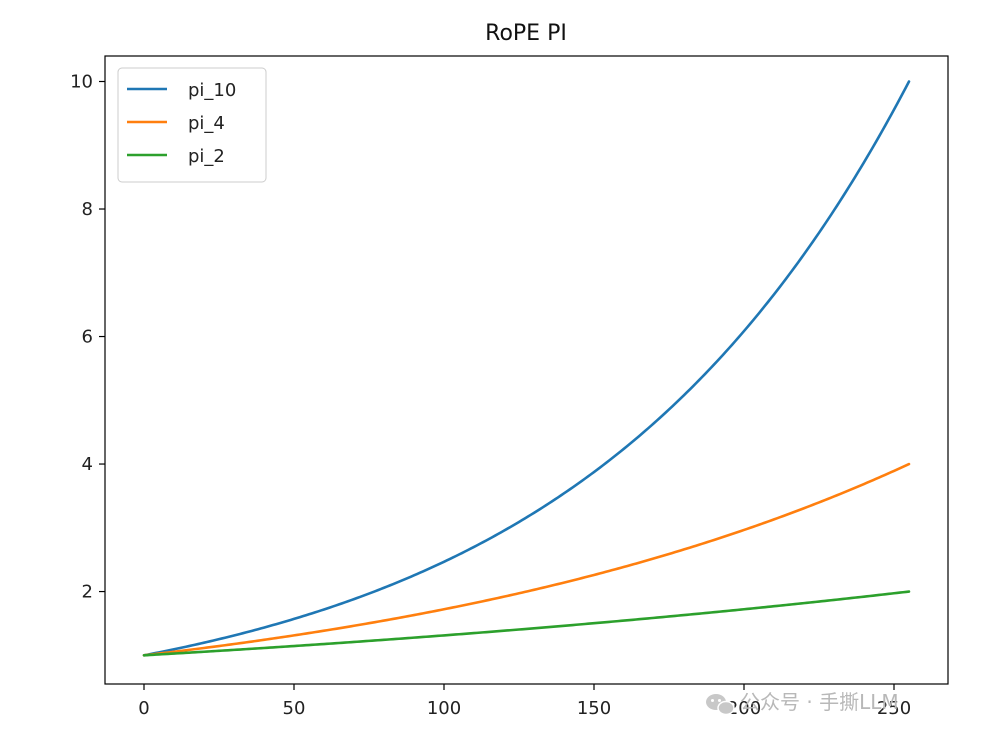 The width and height of the screenshot is (986, 740). What do you see at coordinates (143, 708) in the screenshot?
I see `x-tick-label: 0` at bounding box center [143, 708].